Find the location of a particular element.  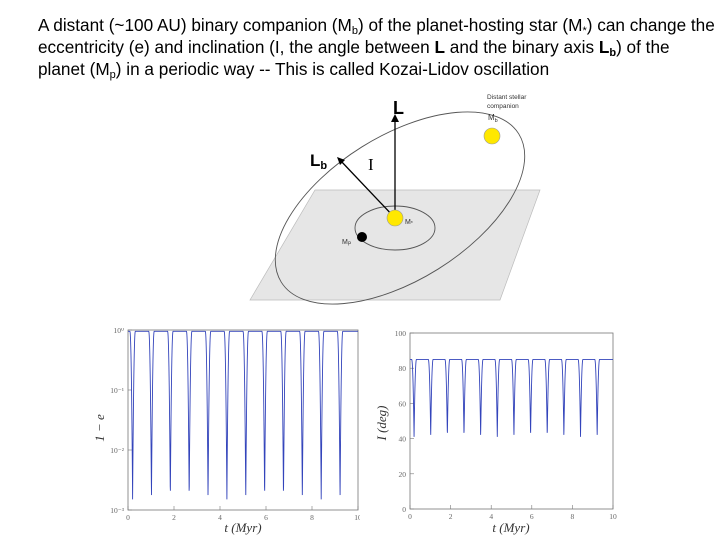

series-line-1-minus-e is located at coordinates (243, 415).